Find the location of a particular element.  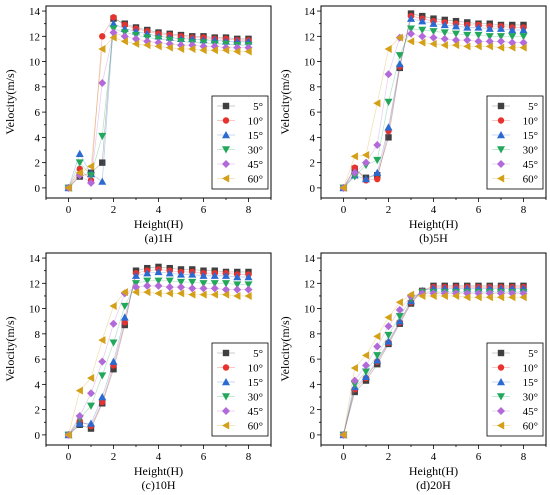

y-tick-label: 10 is located at coordinates (35, 310).